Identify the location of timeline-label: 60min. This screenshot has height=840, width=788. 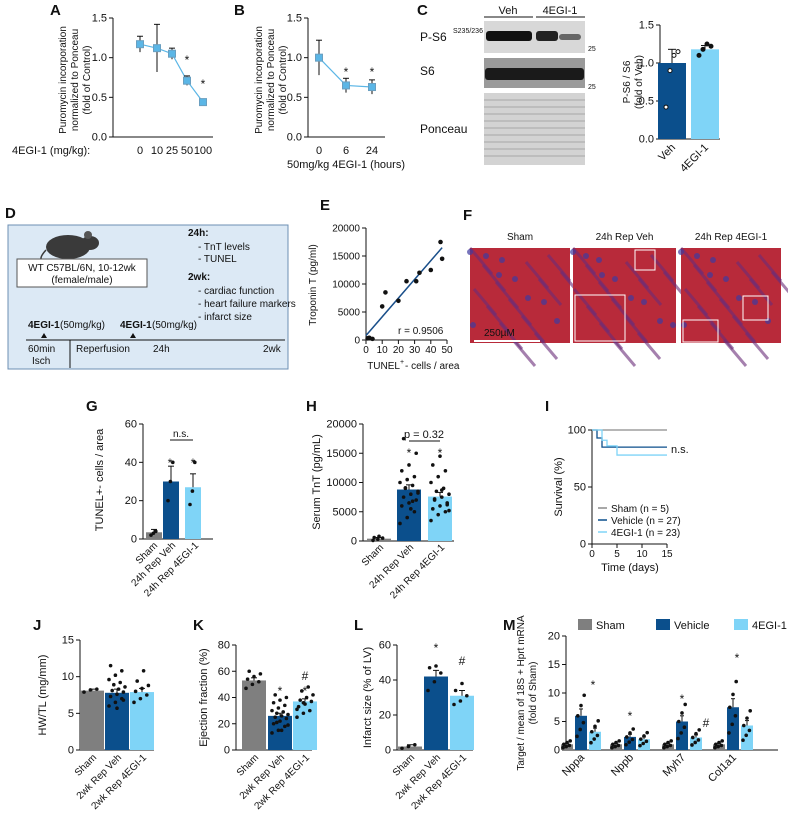
(41, 349).